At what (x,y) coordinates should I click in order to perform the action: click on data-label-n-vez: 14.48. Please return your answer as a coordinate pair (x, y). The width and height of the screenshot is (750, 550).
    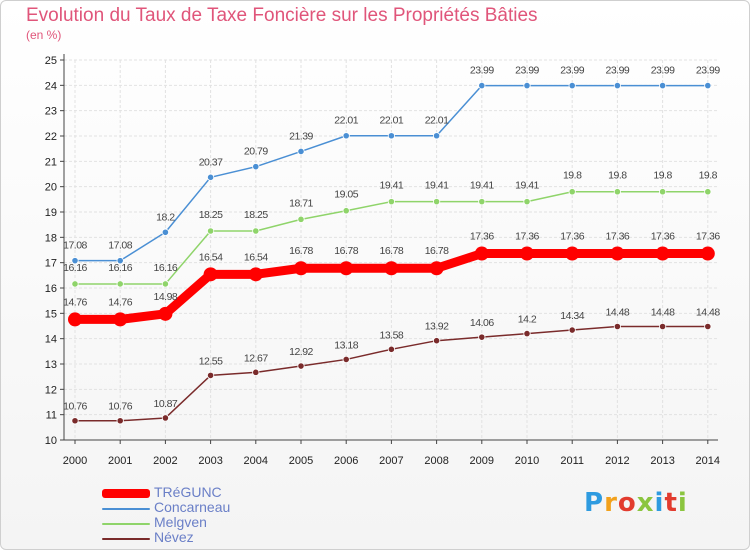
    Looking at the image, I should click on (618, 313).